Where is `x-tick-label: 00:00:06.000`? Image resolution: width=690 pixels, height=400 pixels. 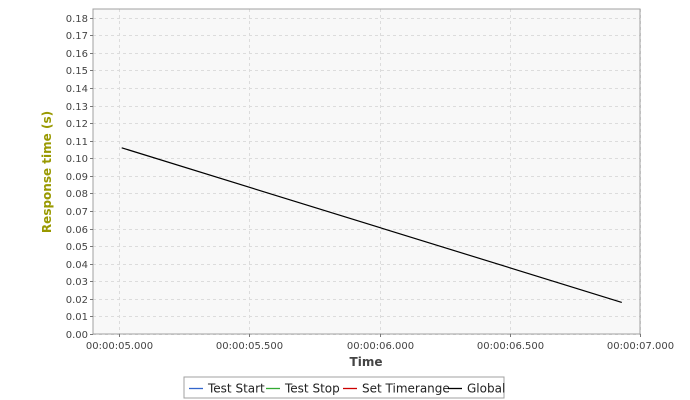
x-tick-label: 00:00:06.000 is located at coordinates (380, 346).